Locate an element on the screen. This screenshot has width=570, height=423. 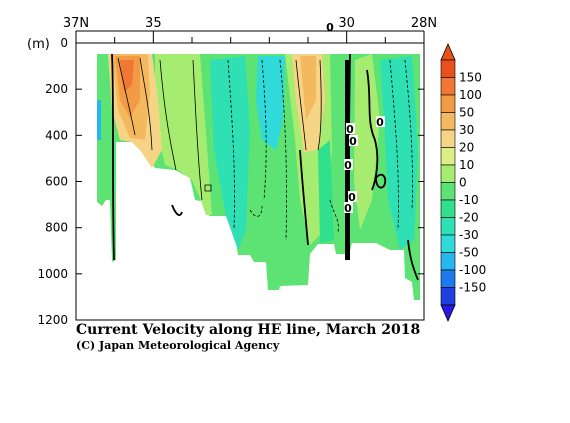
x-tick-label: 35 is located at coordinates (153, 23).